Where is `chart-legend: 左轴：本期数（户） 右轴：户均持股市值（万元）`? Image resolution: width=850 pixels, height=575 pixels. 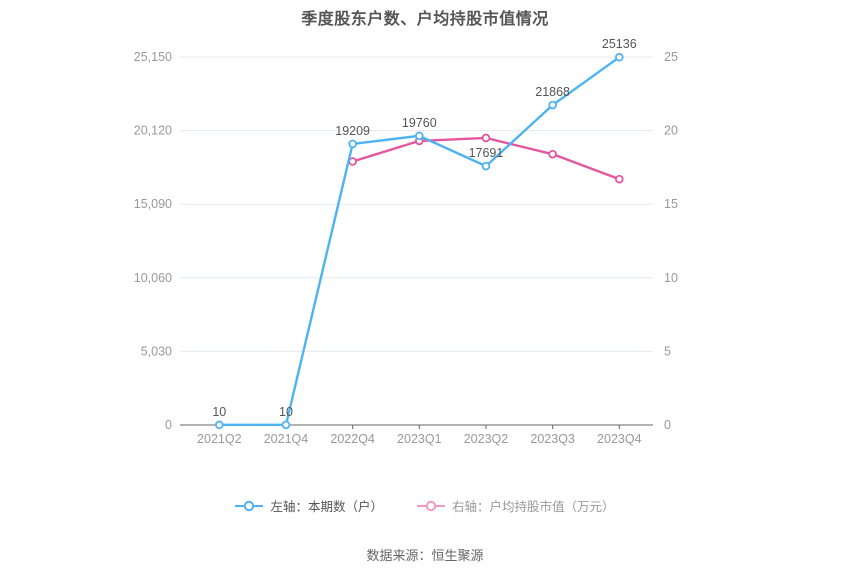
chart-legend: 左轴：本期数（户） 右轴：户均持股市值（万元） is located at coordinates (425, 505).